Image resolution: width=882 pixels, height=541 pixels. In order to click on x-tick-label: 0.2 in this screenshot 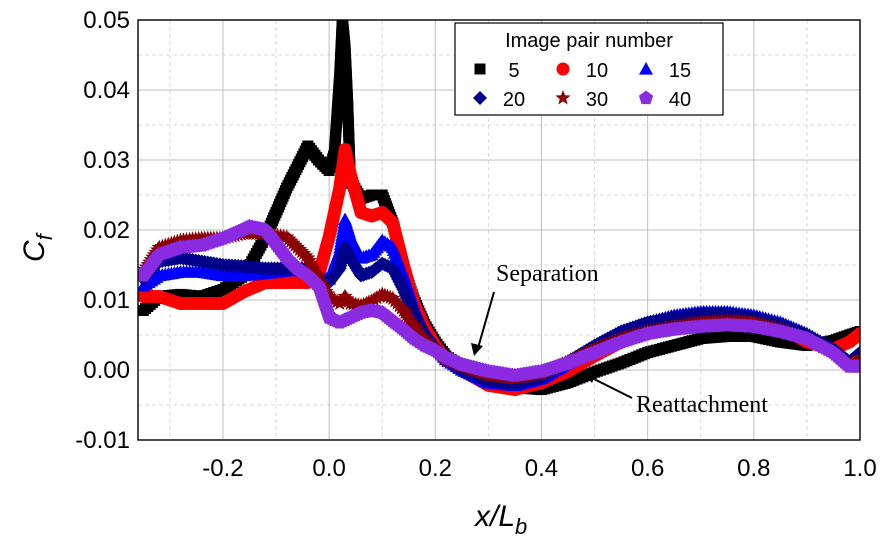, I will do `click(435, 468)`.